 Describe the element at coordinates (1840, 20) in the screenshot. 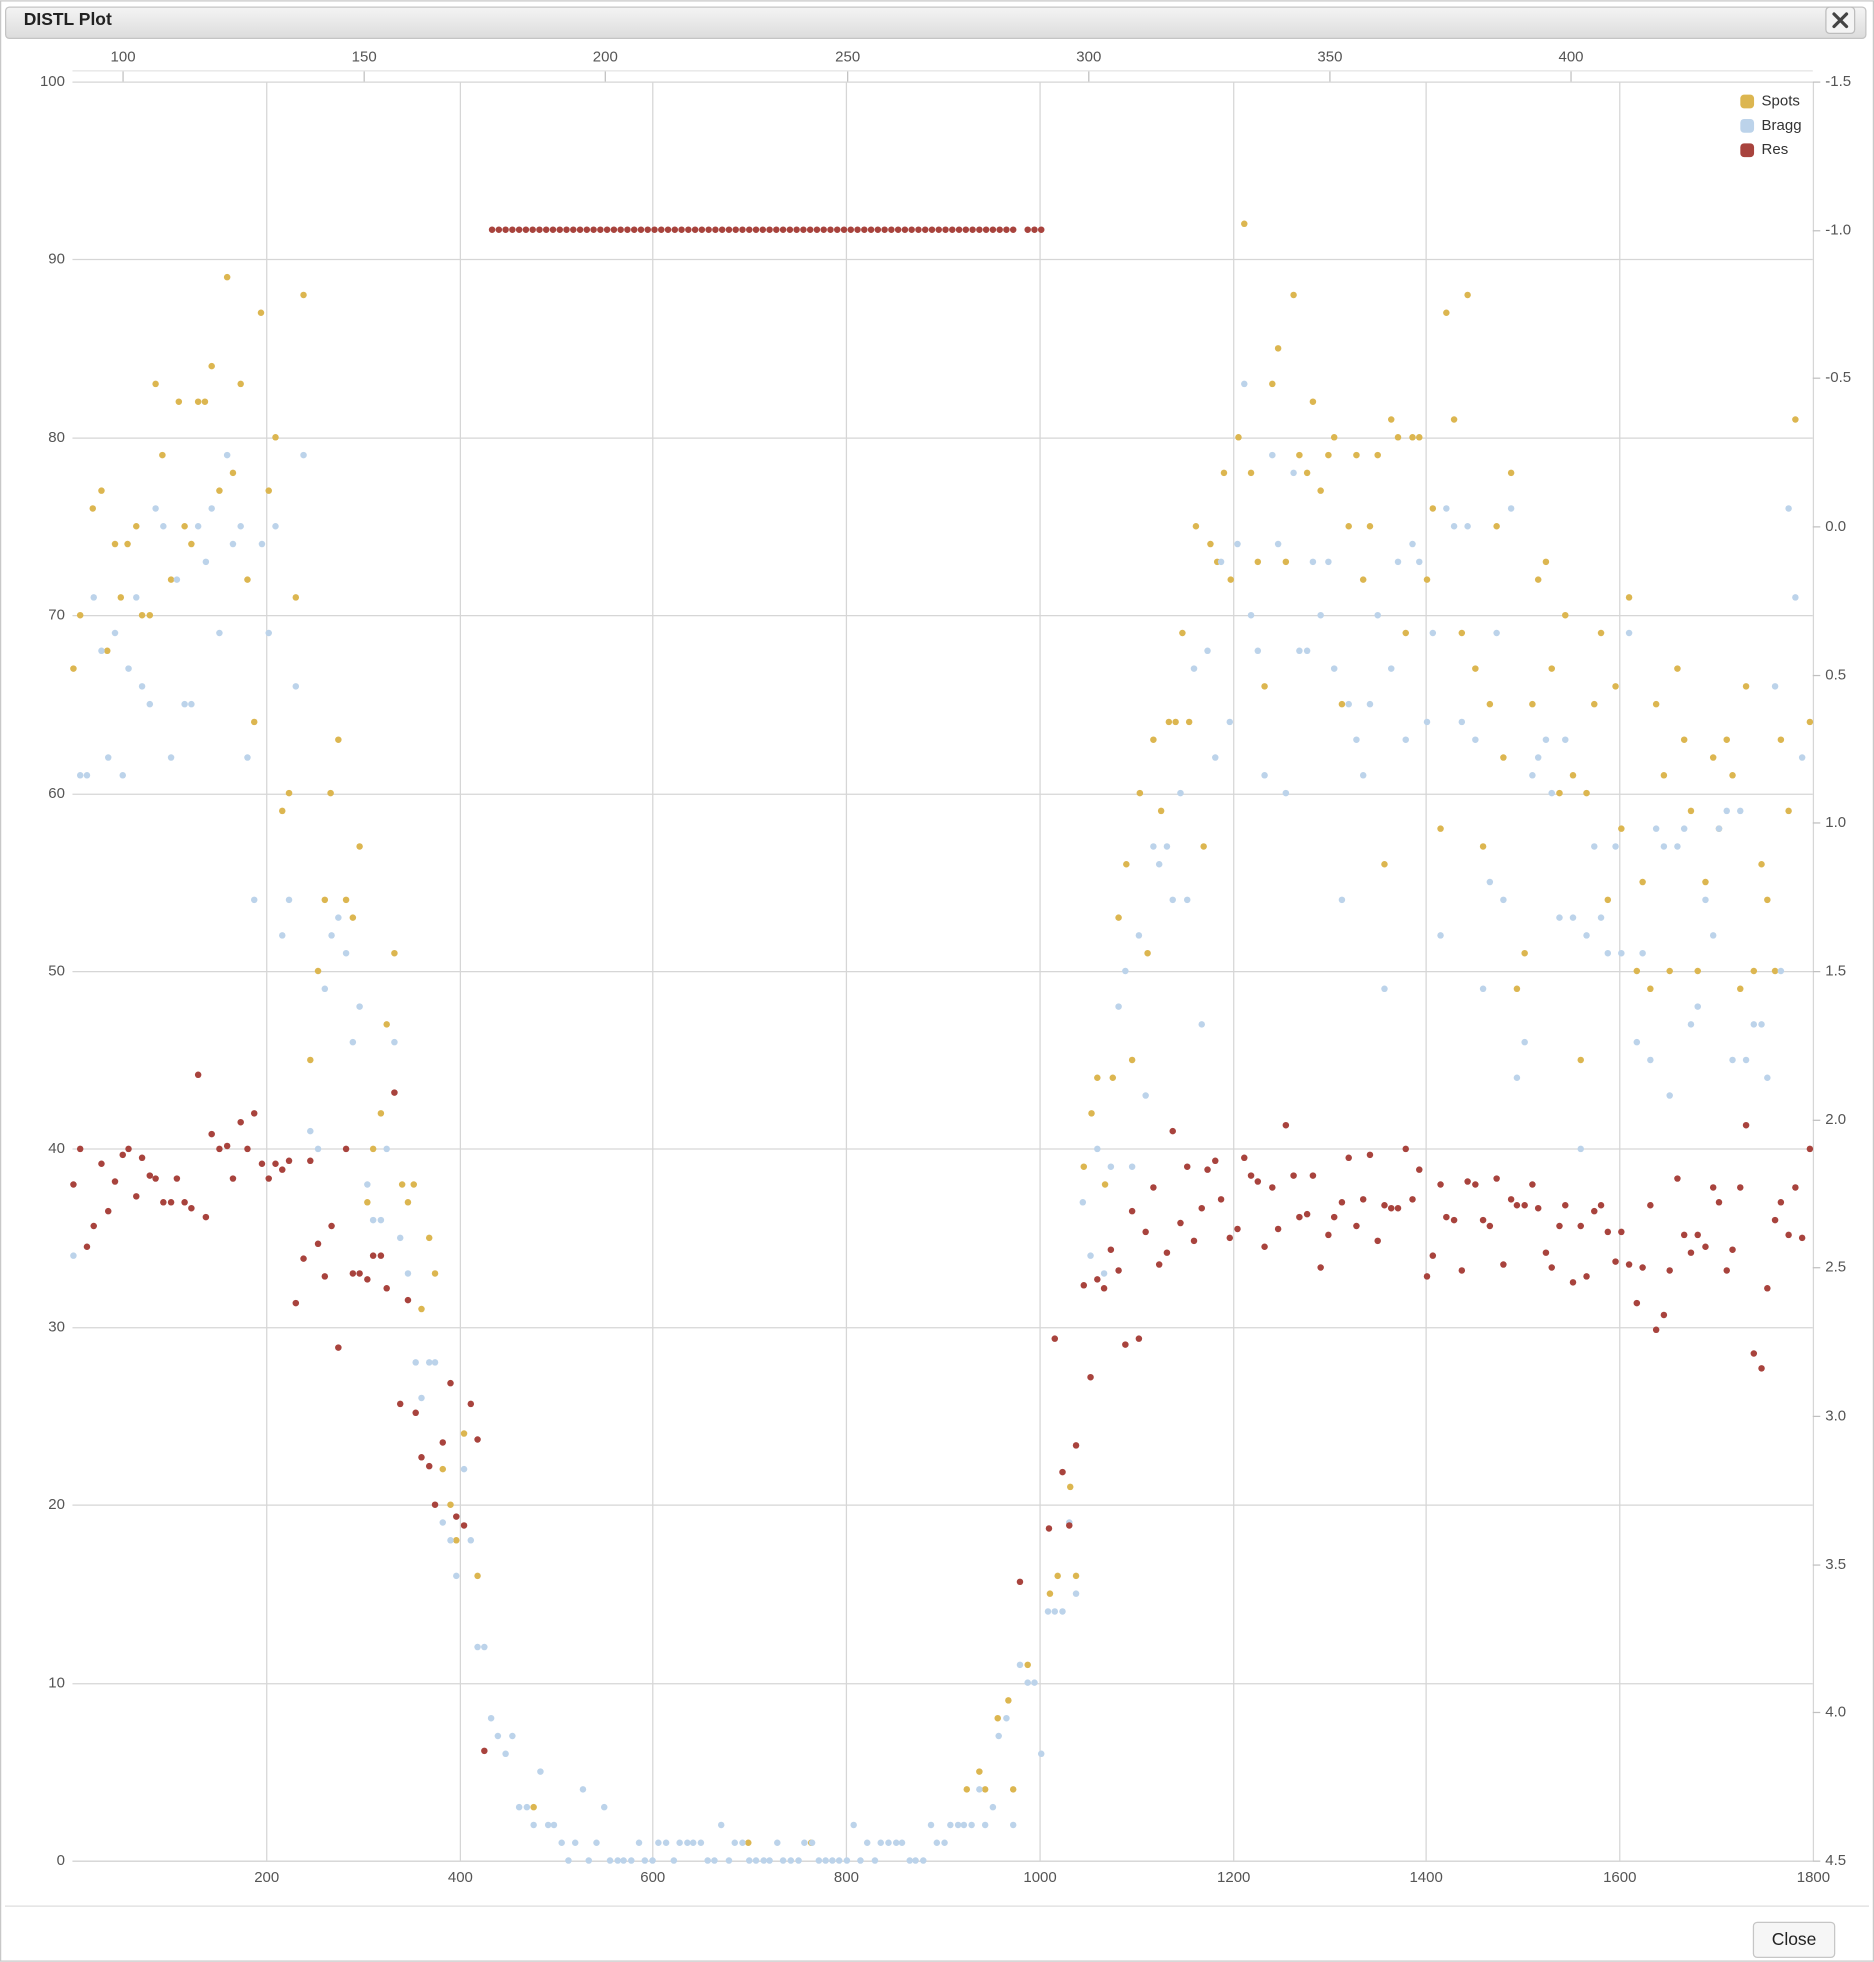

I see `close-icon` at that location.